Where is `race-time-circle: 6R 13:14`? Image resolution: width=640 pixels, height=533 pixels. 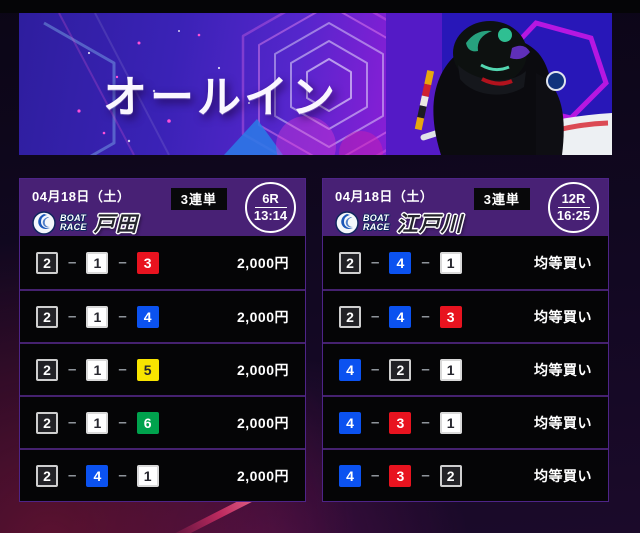 race-time-circle: 6R 13:14 is located at coordinates (270, 207).